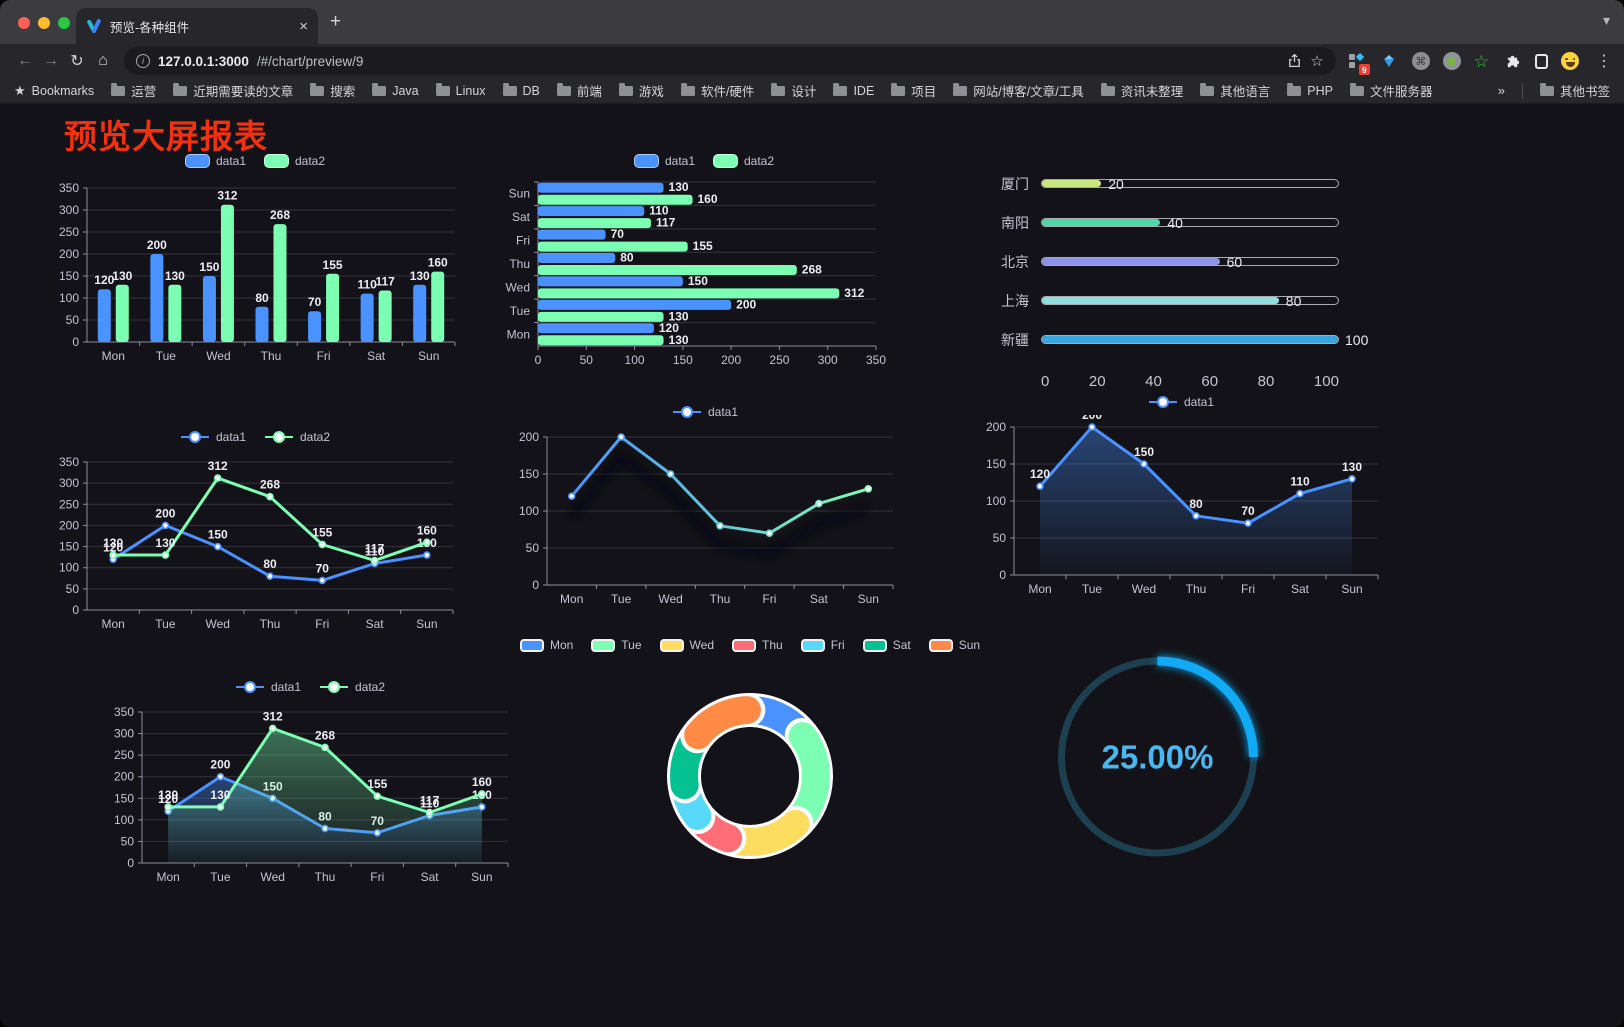 The width and height of the screenshot is (1624, 1027). Describe the element at coordinates (523, 241) in the screenshot. I see `svg-text: Fri` at that location.